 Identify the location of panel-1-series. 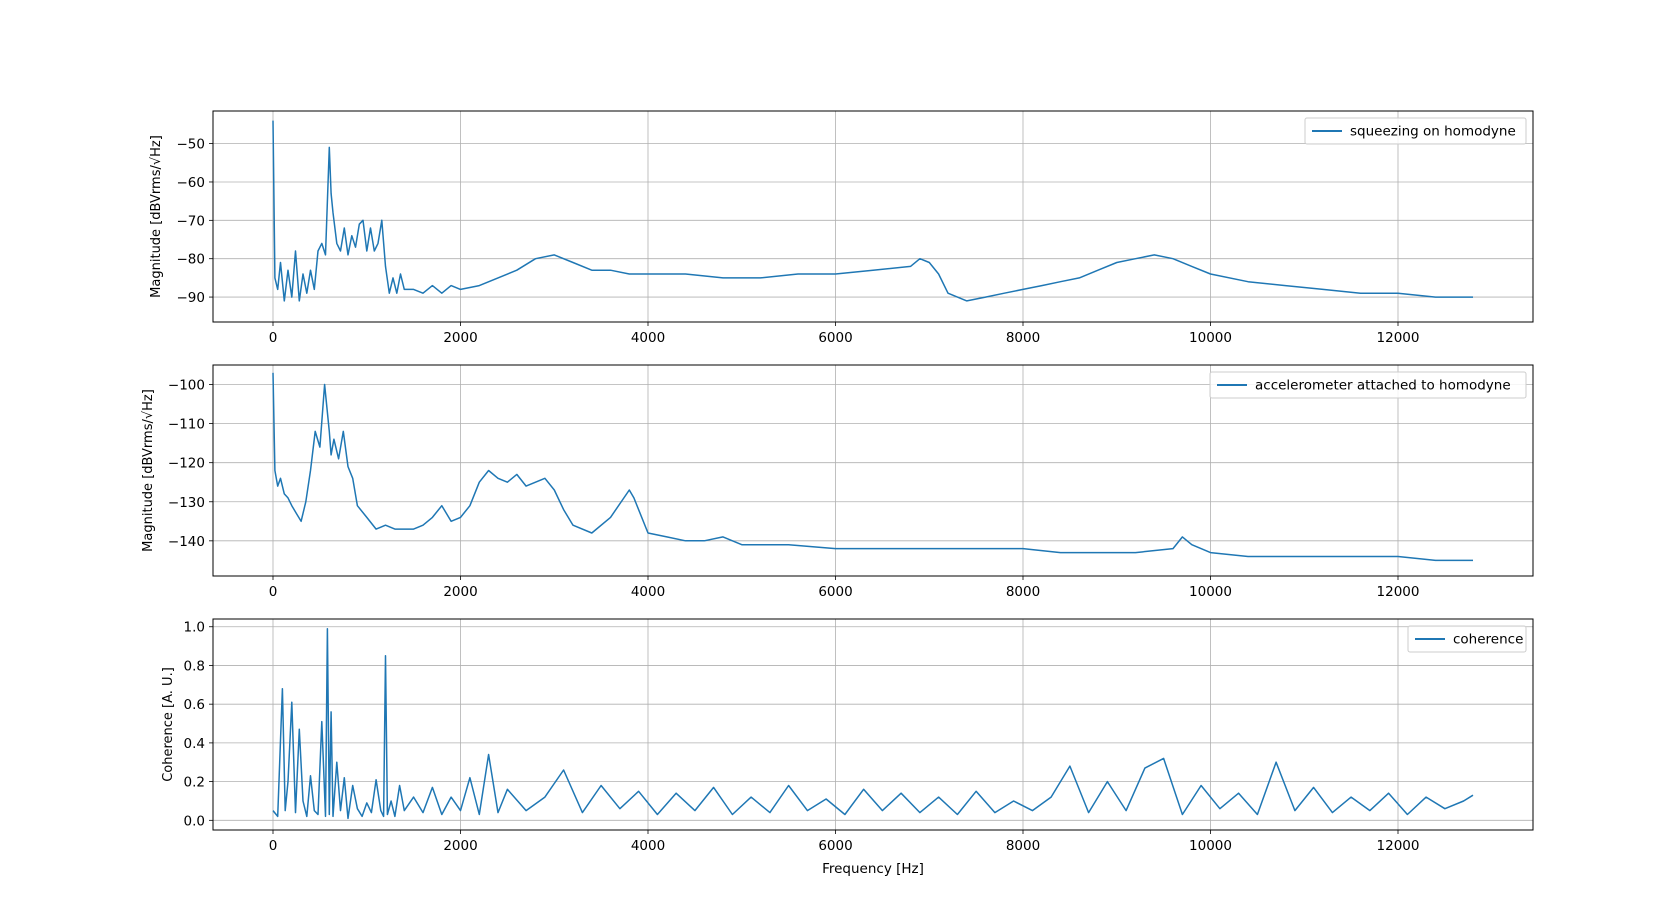
(872, 211).